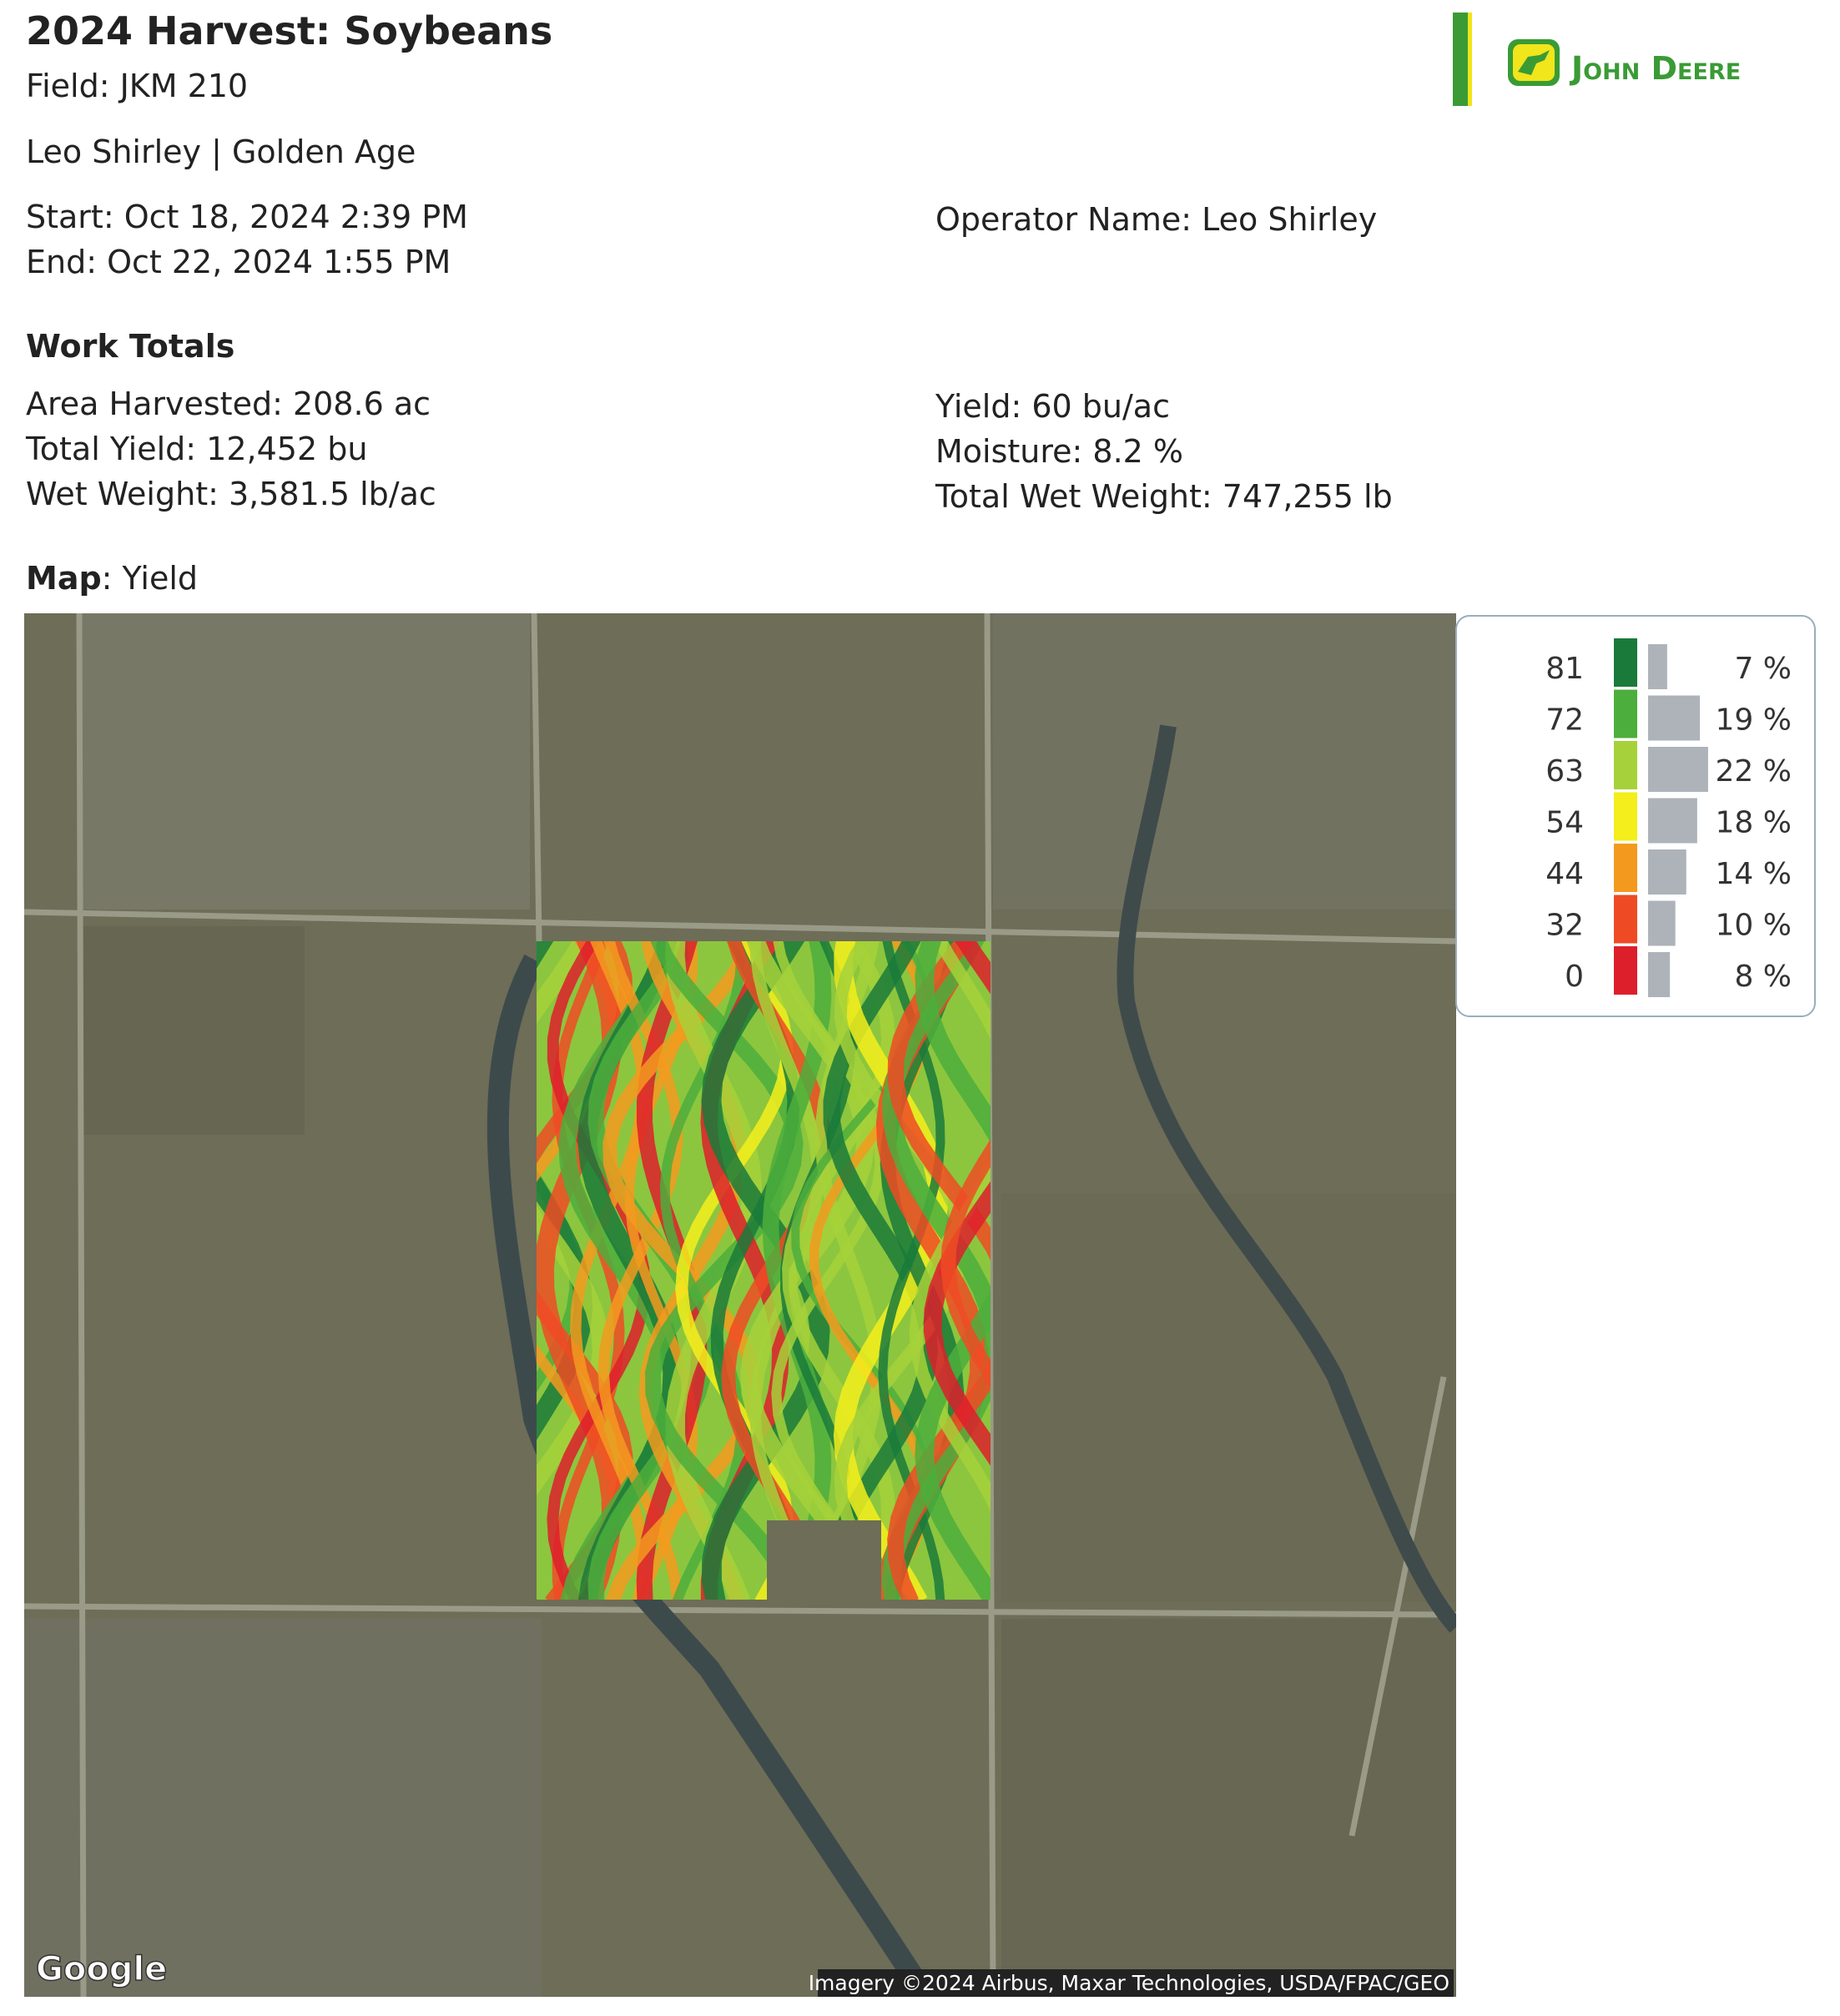 This screenshot has width=1840, height=2016. I want to click on title: 2024 Harvest: Soybeans, so click(289, 30).